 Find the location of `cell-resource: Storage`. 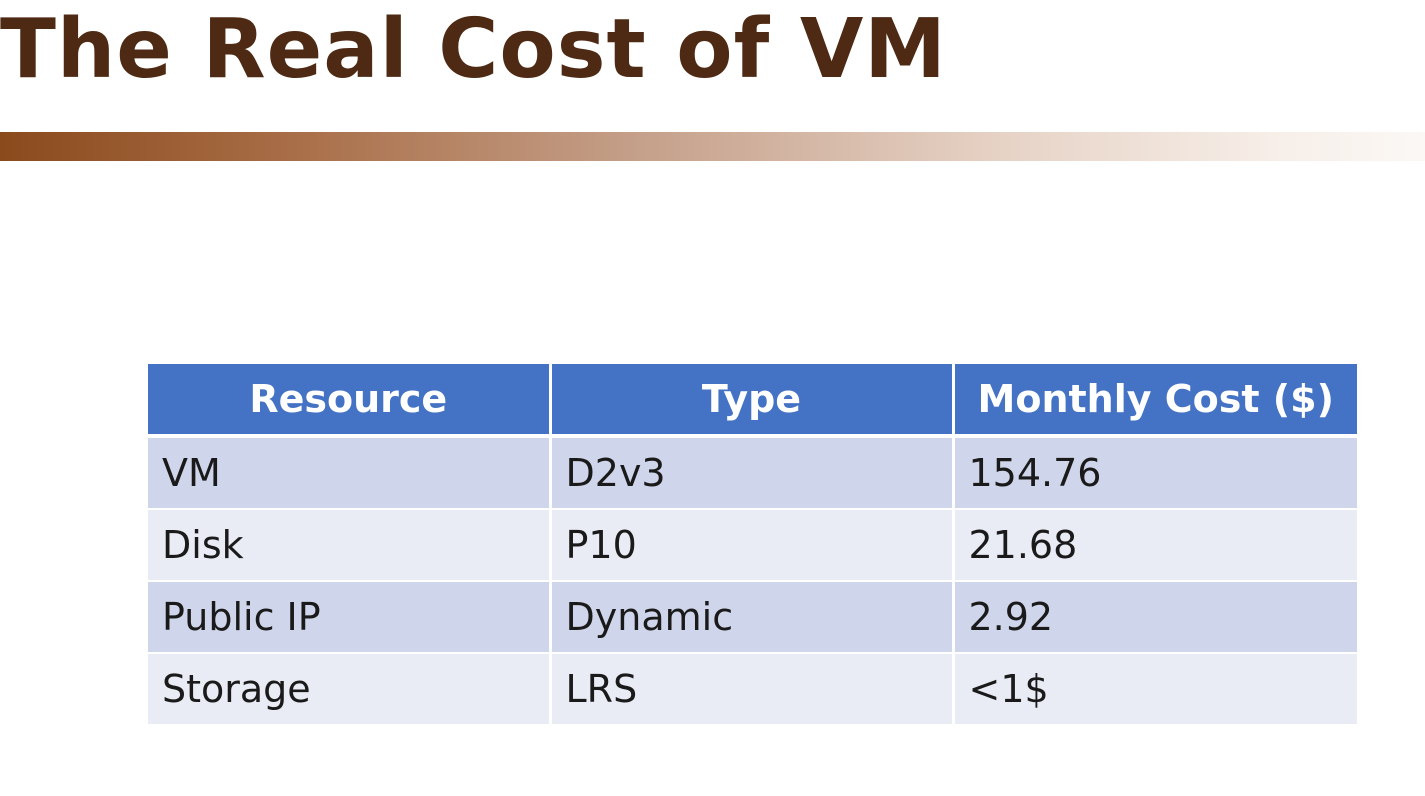

cell-resource: Storage is located at coordinates (350, 689).